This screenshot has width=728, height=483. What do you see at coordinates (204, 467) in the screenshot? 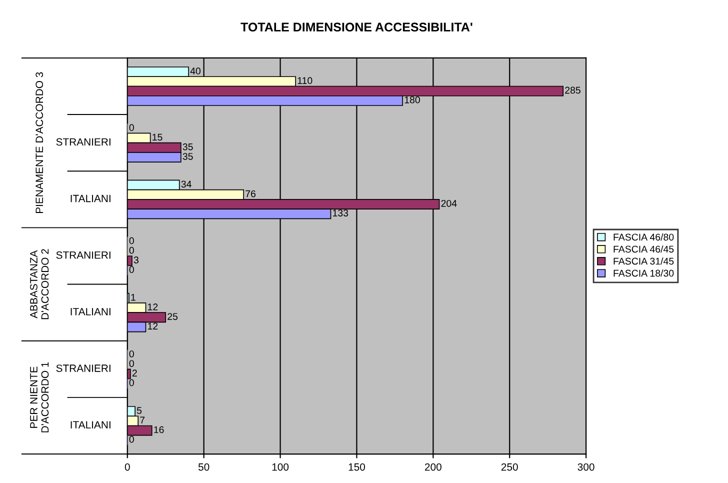
I see `x-tick-label: 50` at bounding box center [204, 467].